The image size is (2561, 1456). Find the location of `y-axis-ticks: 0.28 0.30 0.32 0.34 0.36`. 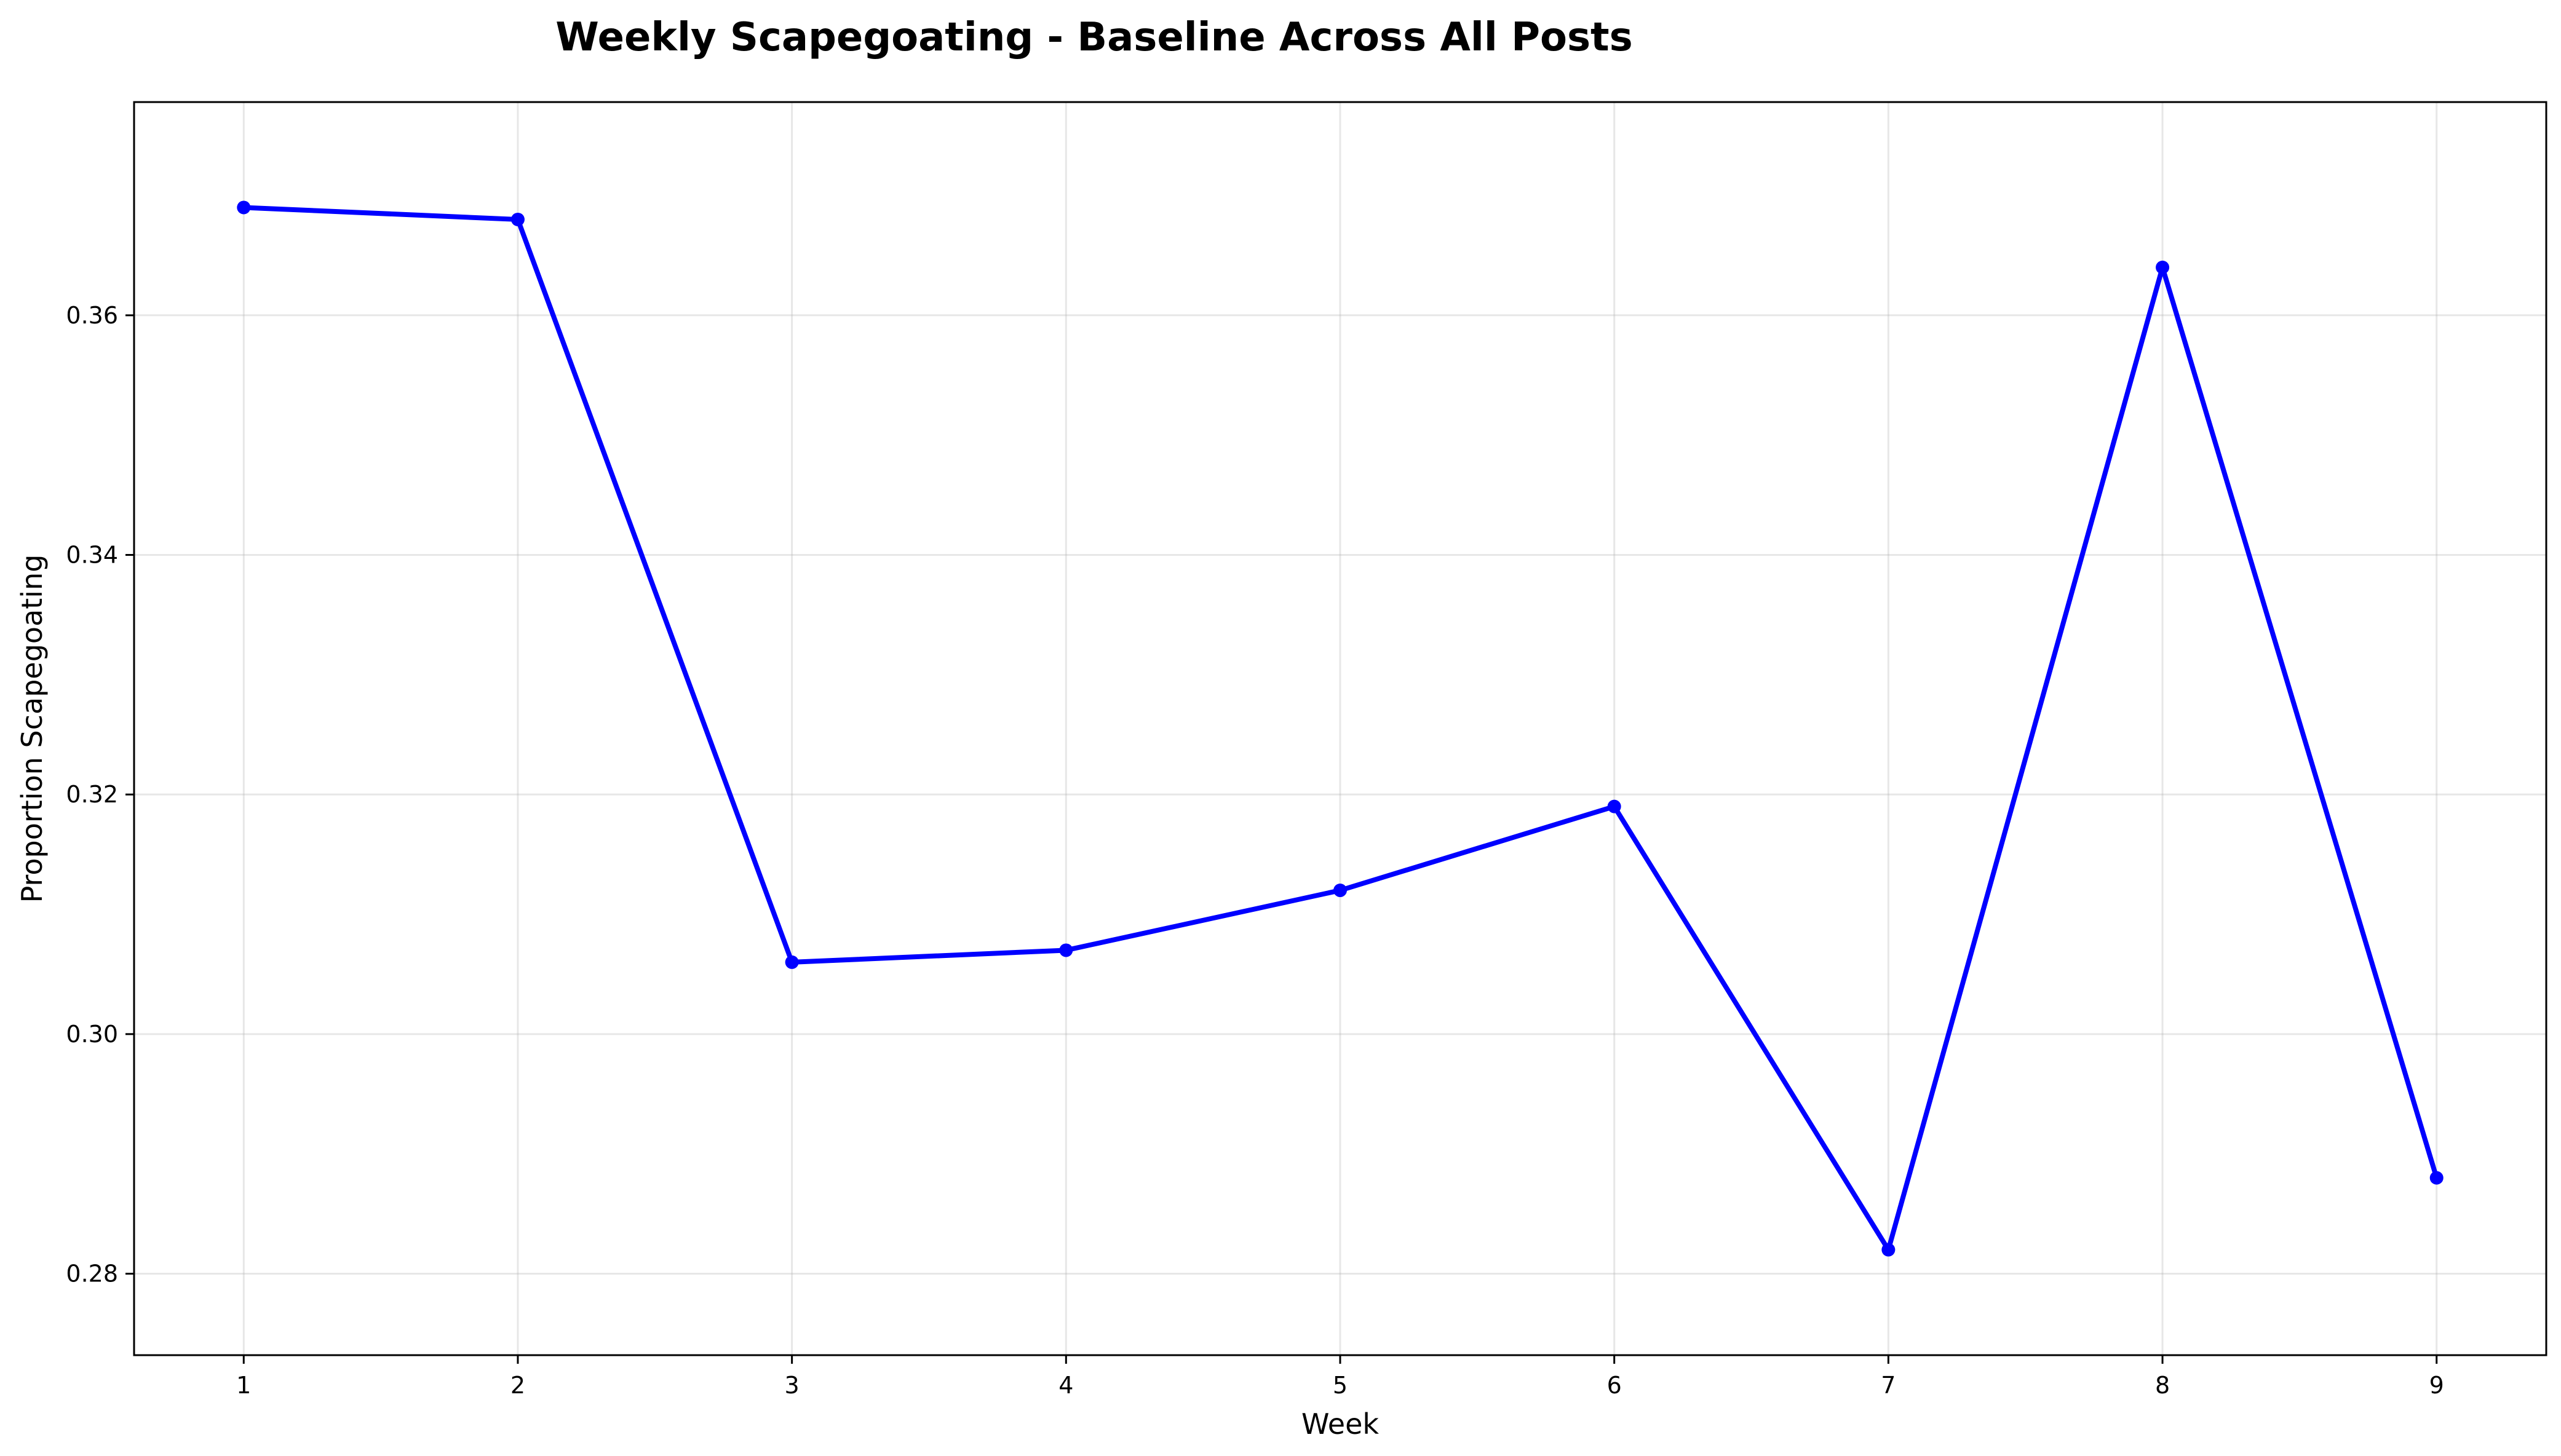

y-axis-ticks: 0.28 0.30 0.32 0.34 0.36 is located at coordinates (100, 795).